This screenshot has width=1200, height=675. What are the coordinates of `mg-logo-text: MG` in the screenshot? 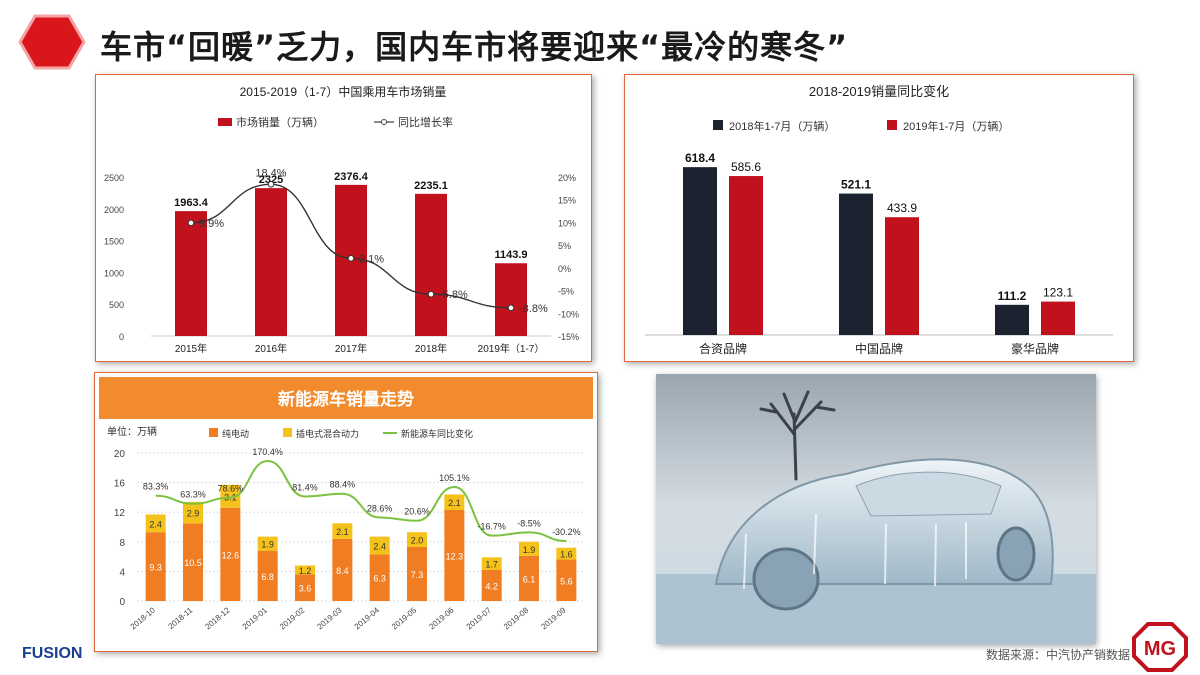 It's located at (1160, 649).